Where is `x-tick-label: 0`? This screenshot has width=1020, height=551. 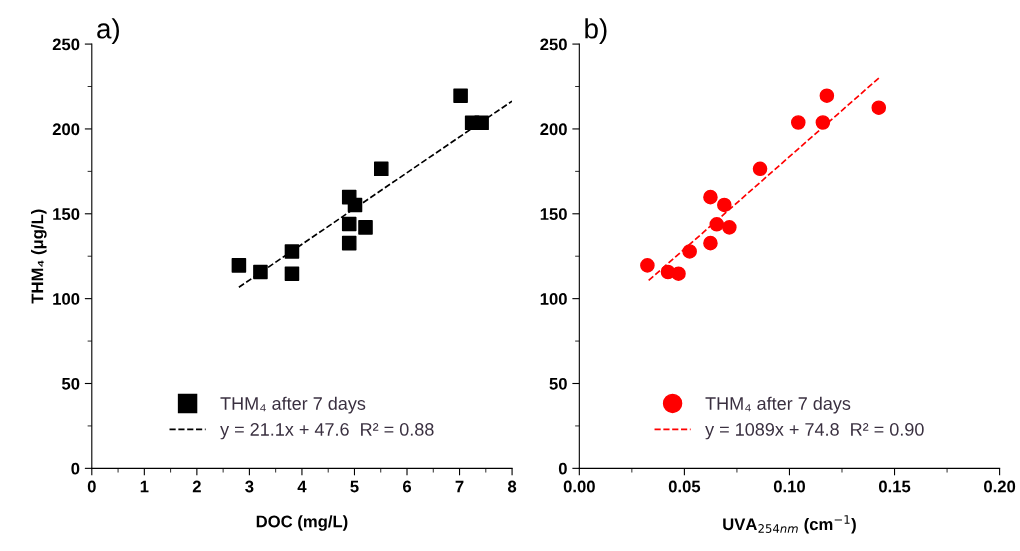
x-tick-label: 0 is located at coordinates (91, 486).